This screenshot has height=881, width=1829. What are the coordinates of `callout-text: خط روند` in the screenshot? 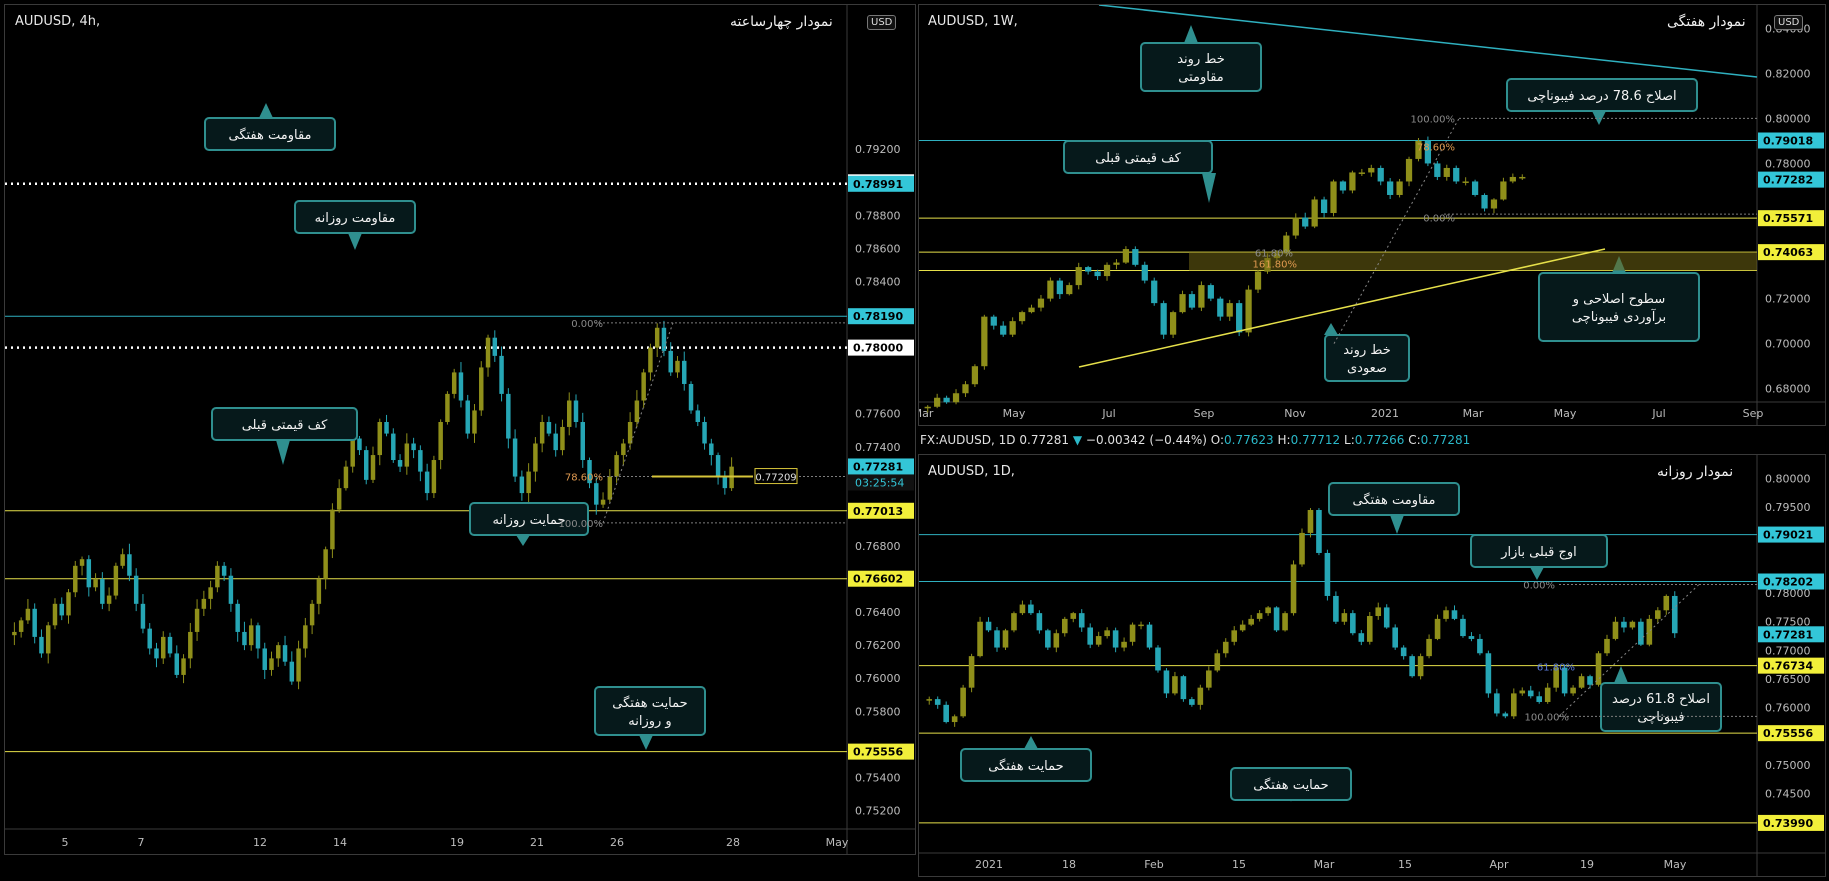 It's located at (1201, 59).